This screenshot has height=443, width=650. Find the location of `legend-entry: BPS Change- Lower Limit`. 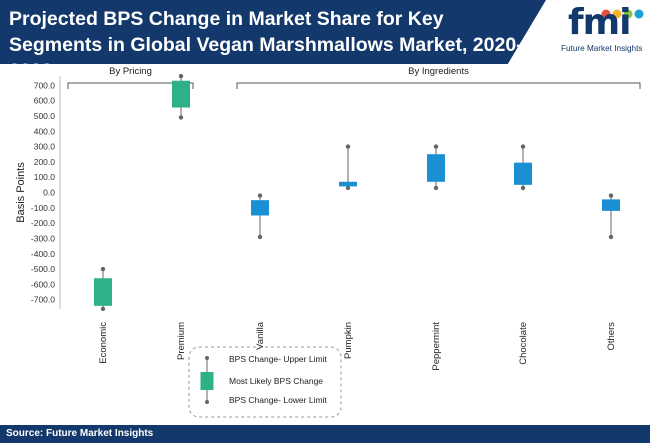

legend-entry: BPS Change- Lower Limit is located at coordinates (278, 400).